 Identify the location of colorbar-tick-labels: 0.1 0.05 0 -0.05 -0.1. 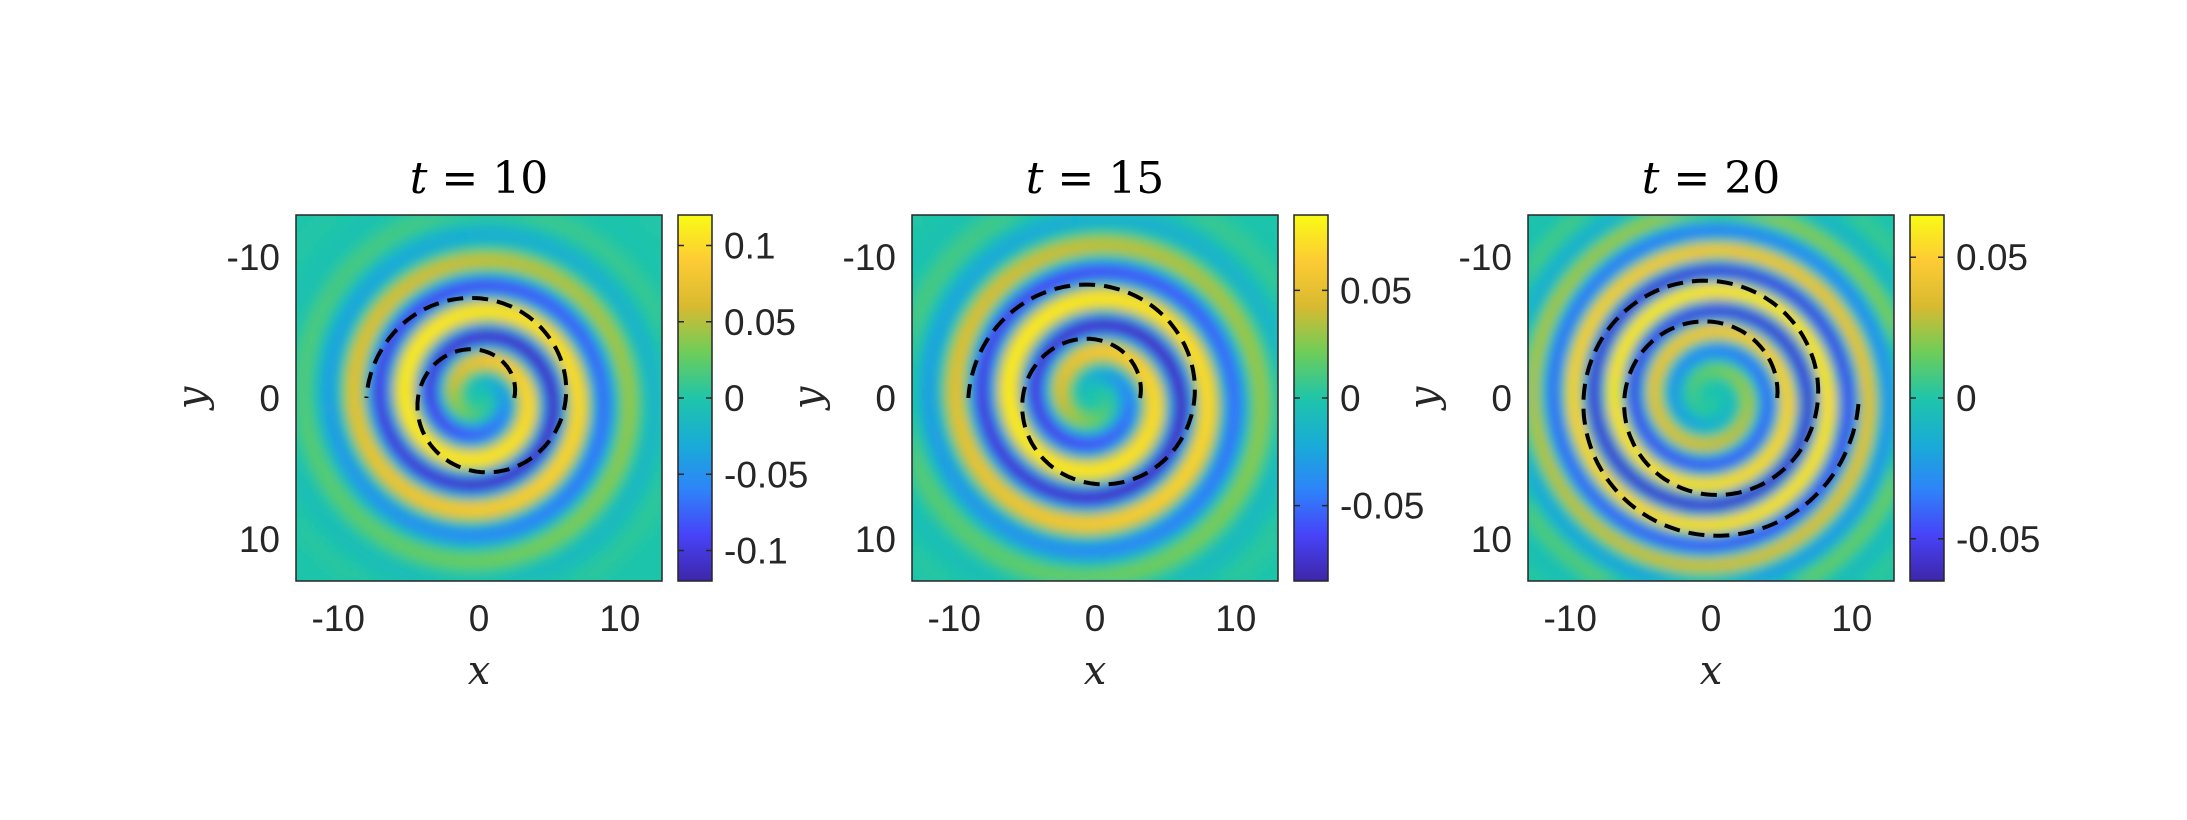
(743, 399).